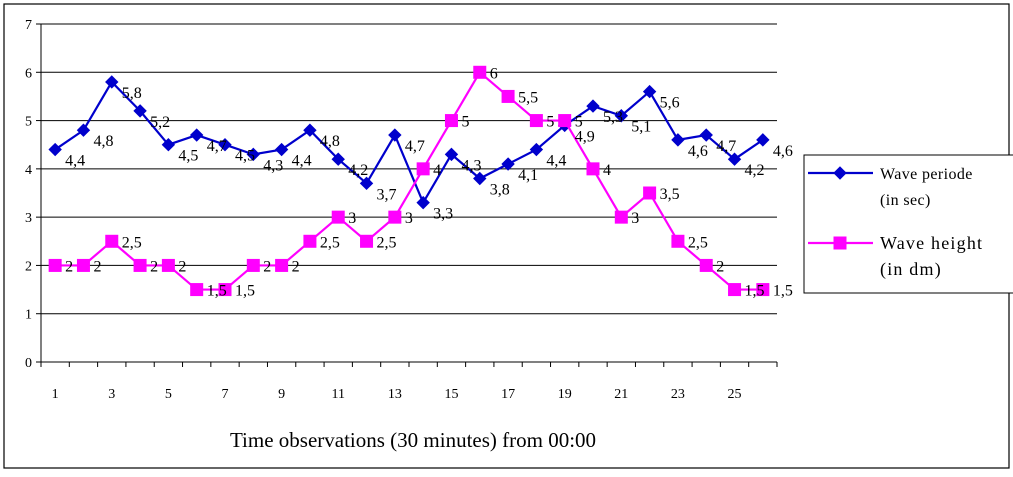 The image size is (1013, 477). Describe the element at coordinates (908, 224) in the screenshot. I see `legend: Wave periode (in sec) Wave height (in dm)` at that location.